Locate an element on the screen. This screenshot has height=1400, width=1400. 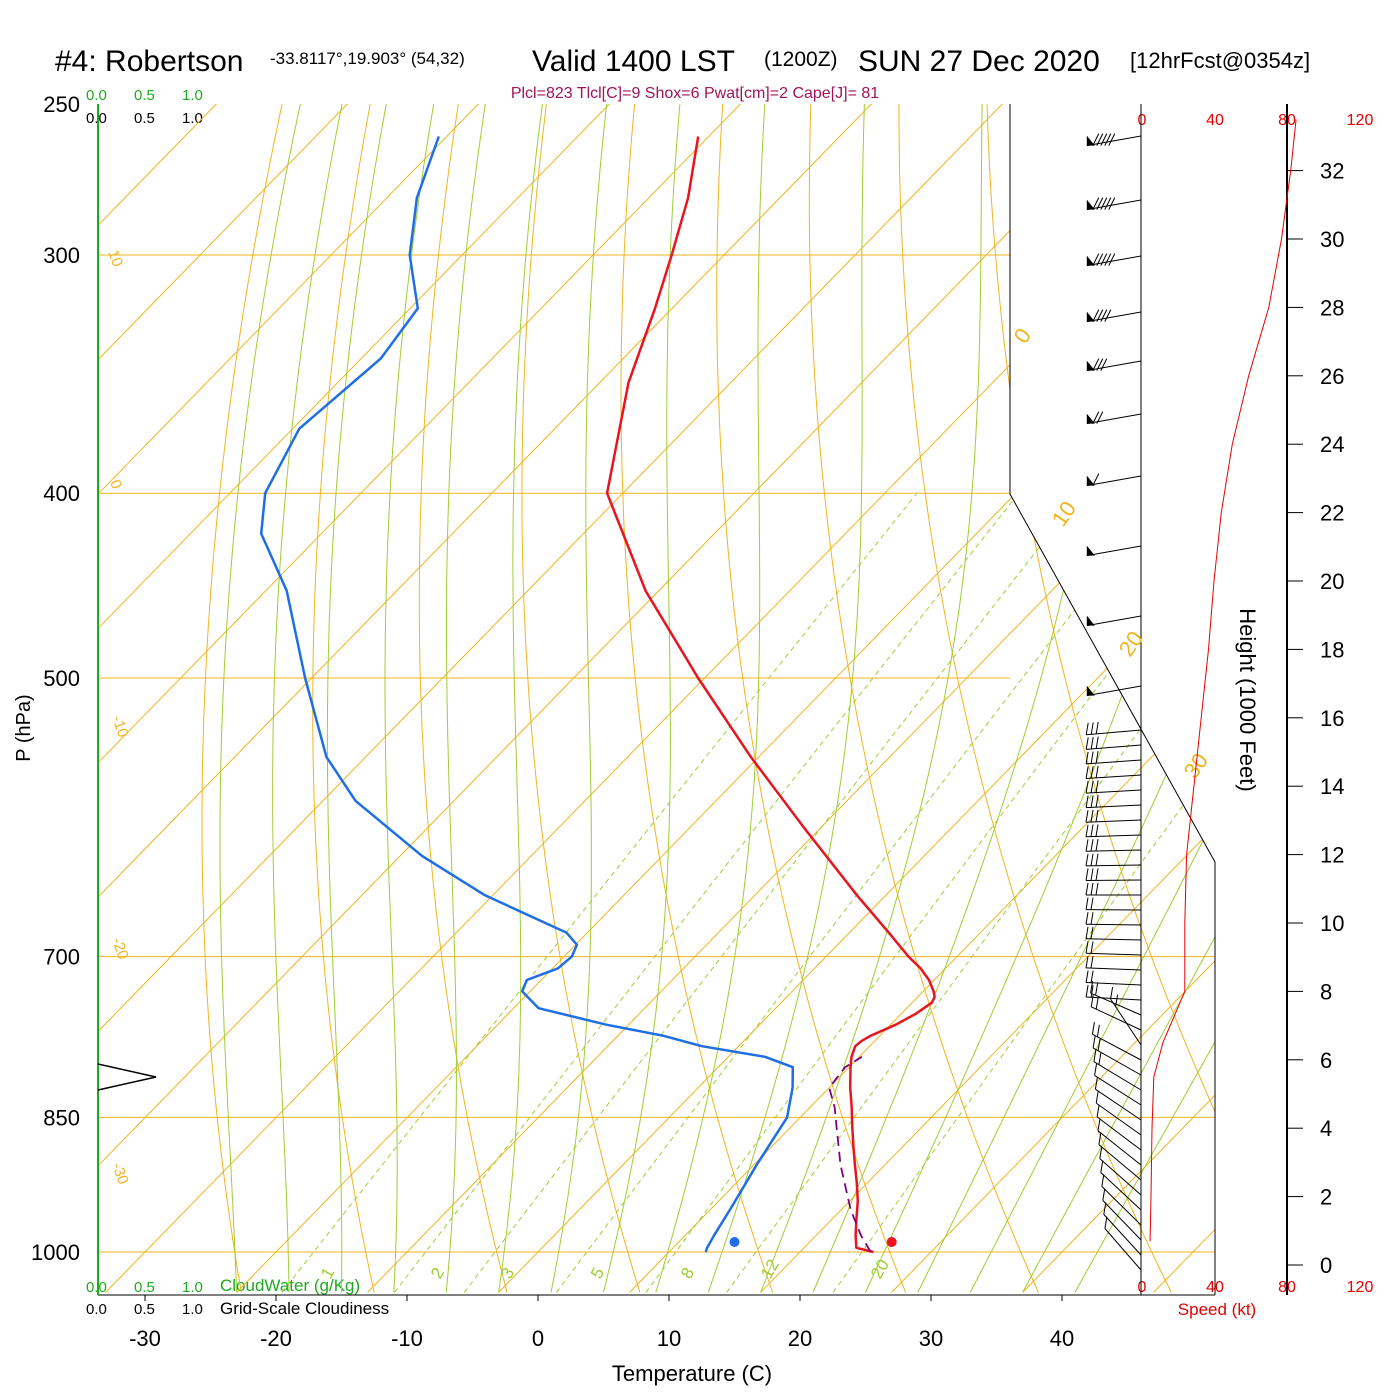
wind-barbs is located at coordinates (1191, 695).